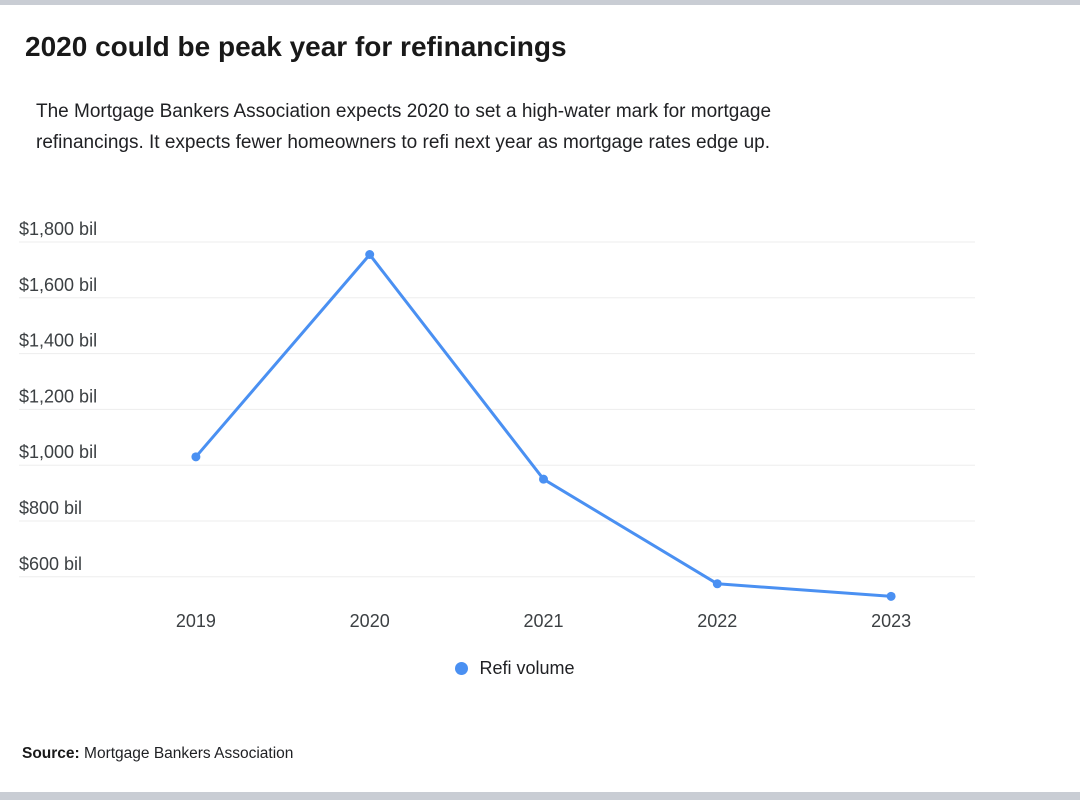  I want to click on y-axis-tick-label: $800 bil, so click(50, 508).